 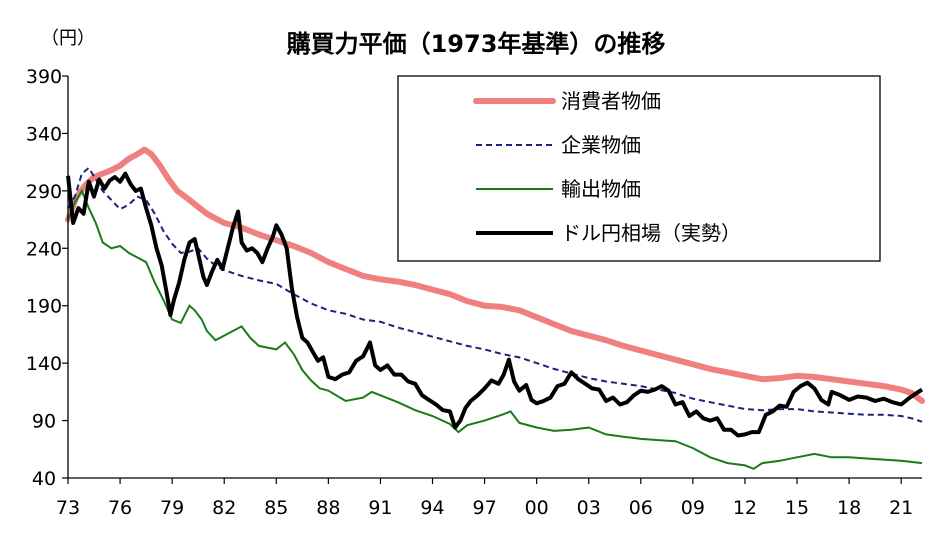 What do you see at coordinates (484, 508) in the screenshot?
I see `x-tick-label: 97` at bounding box center [484, 508].